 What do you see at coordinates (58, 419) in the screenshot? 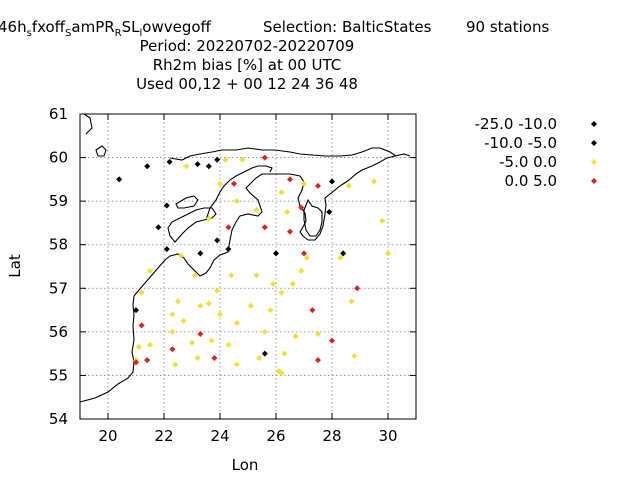
I see `y-tick-label: 54` at bounding box center [58, 419].